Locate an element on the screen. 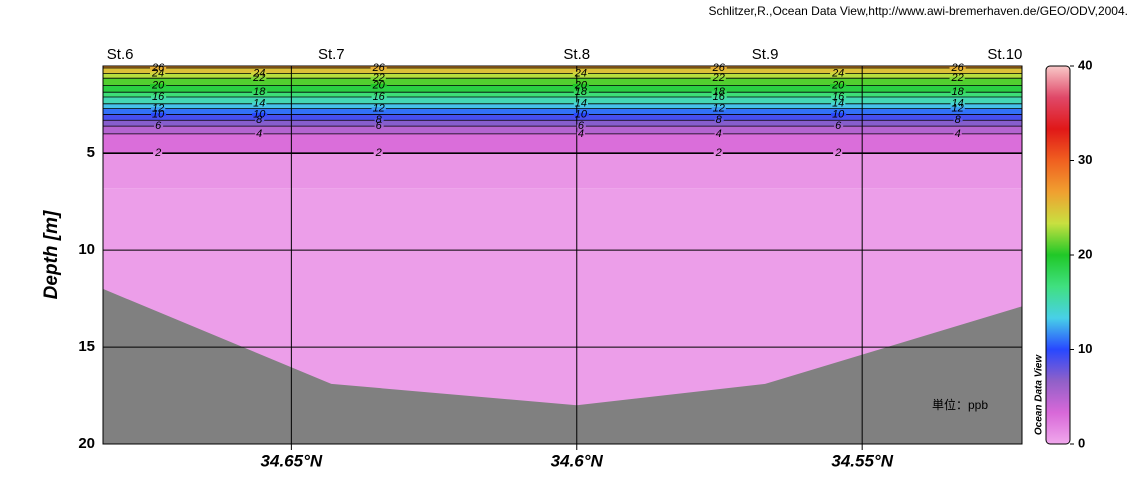  station-label: St.7 is located at coordinates (331, 54).